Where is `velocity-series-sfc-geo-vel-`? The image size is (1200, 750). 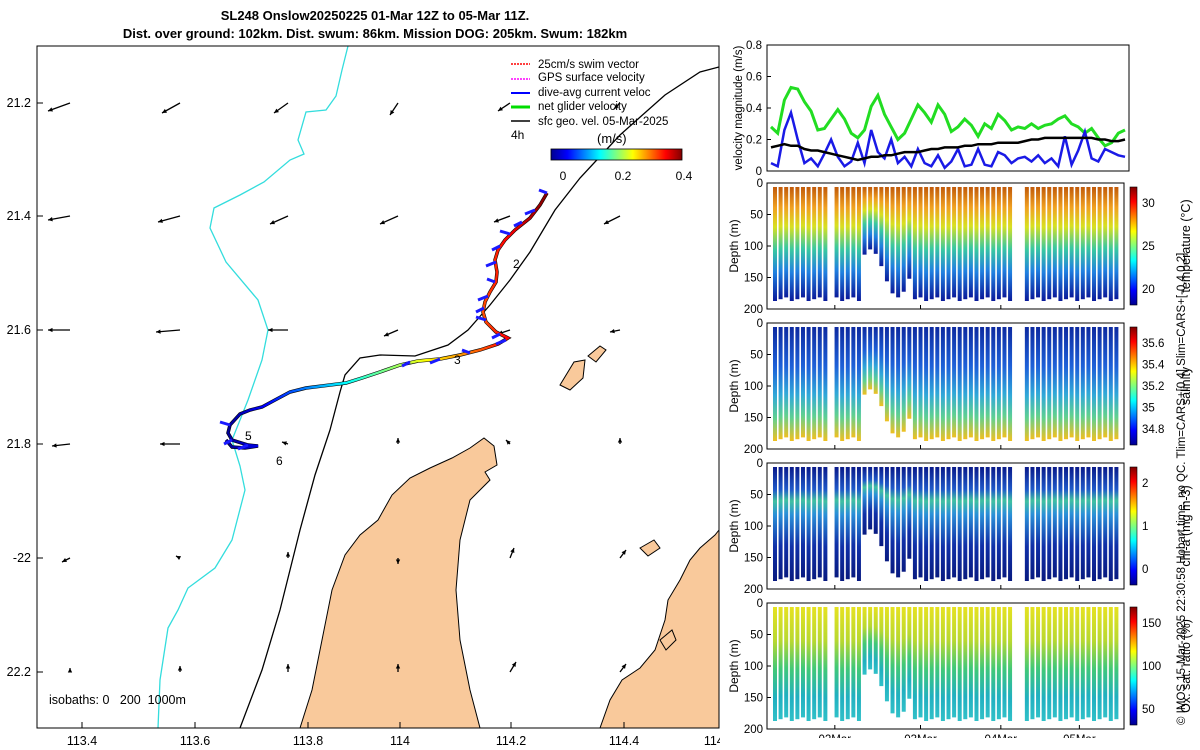
velocity-series-sfc-geo-vel- is located at coordinates (948, 149).